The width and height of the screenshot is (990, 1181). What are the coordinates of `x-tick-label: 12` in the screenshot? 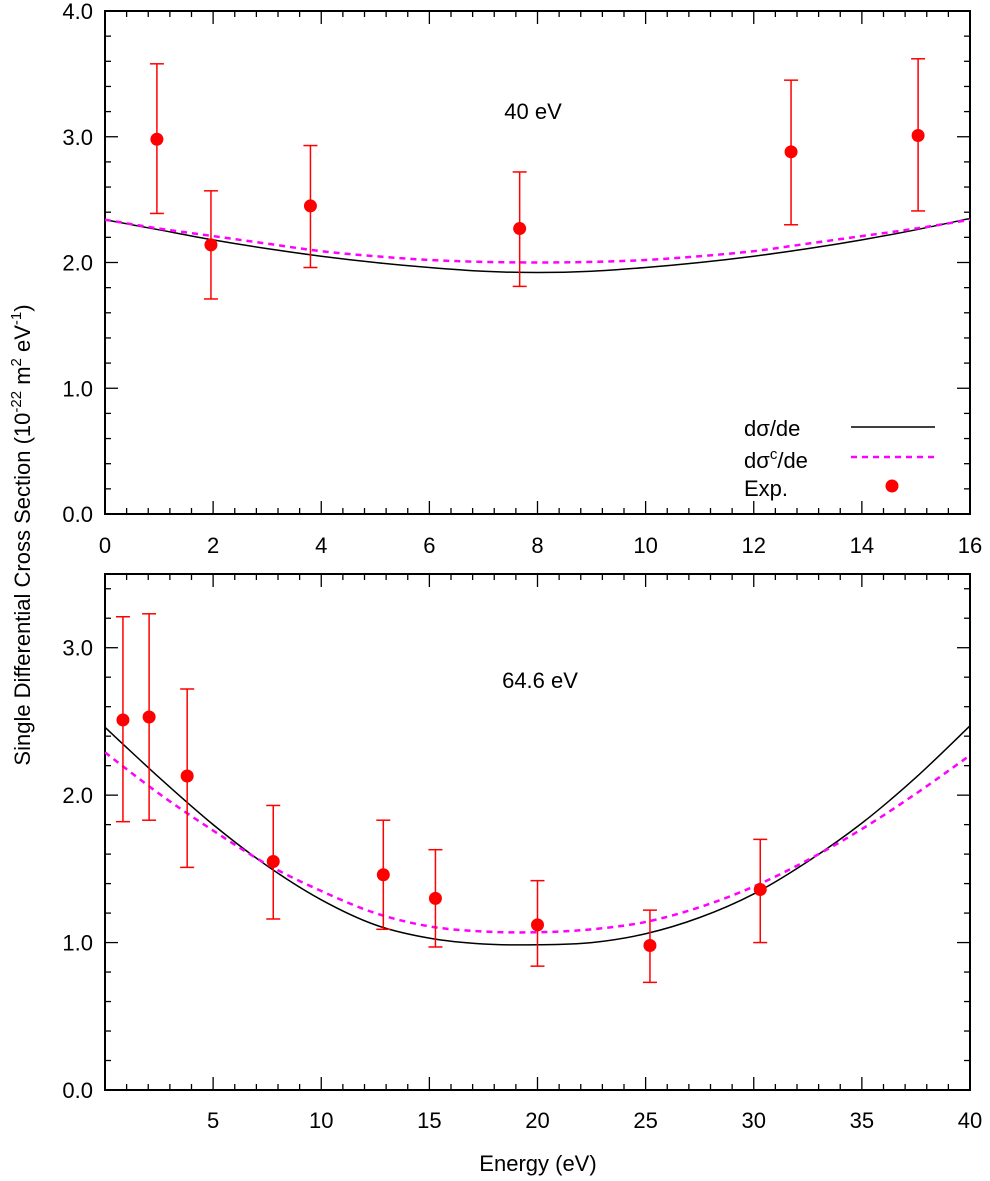 It's located at (754, 545).